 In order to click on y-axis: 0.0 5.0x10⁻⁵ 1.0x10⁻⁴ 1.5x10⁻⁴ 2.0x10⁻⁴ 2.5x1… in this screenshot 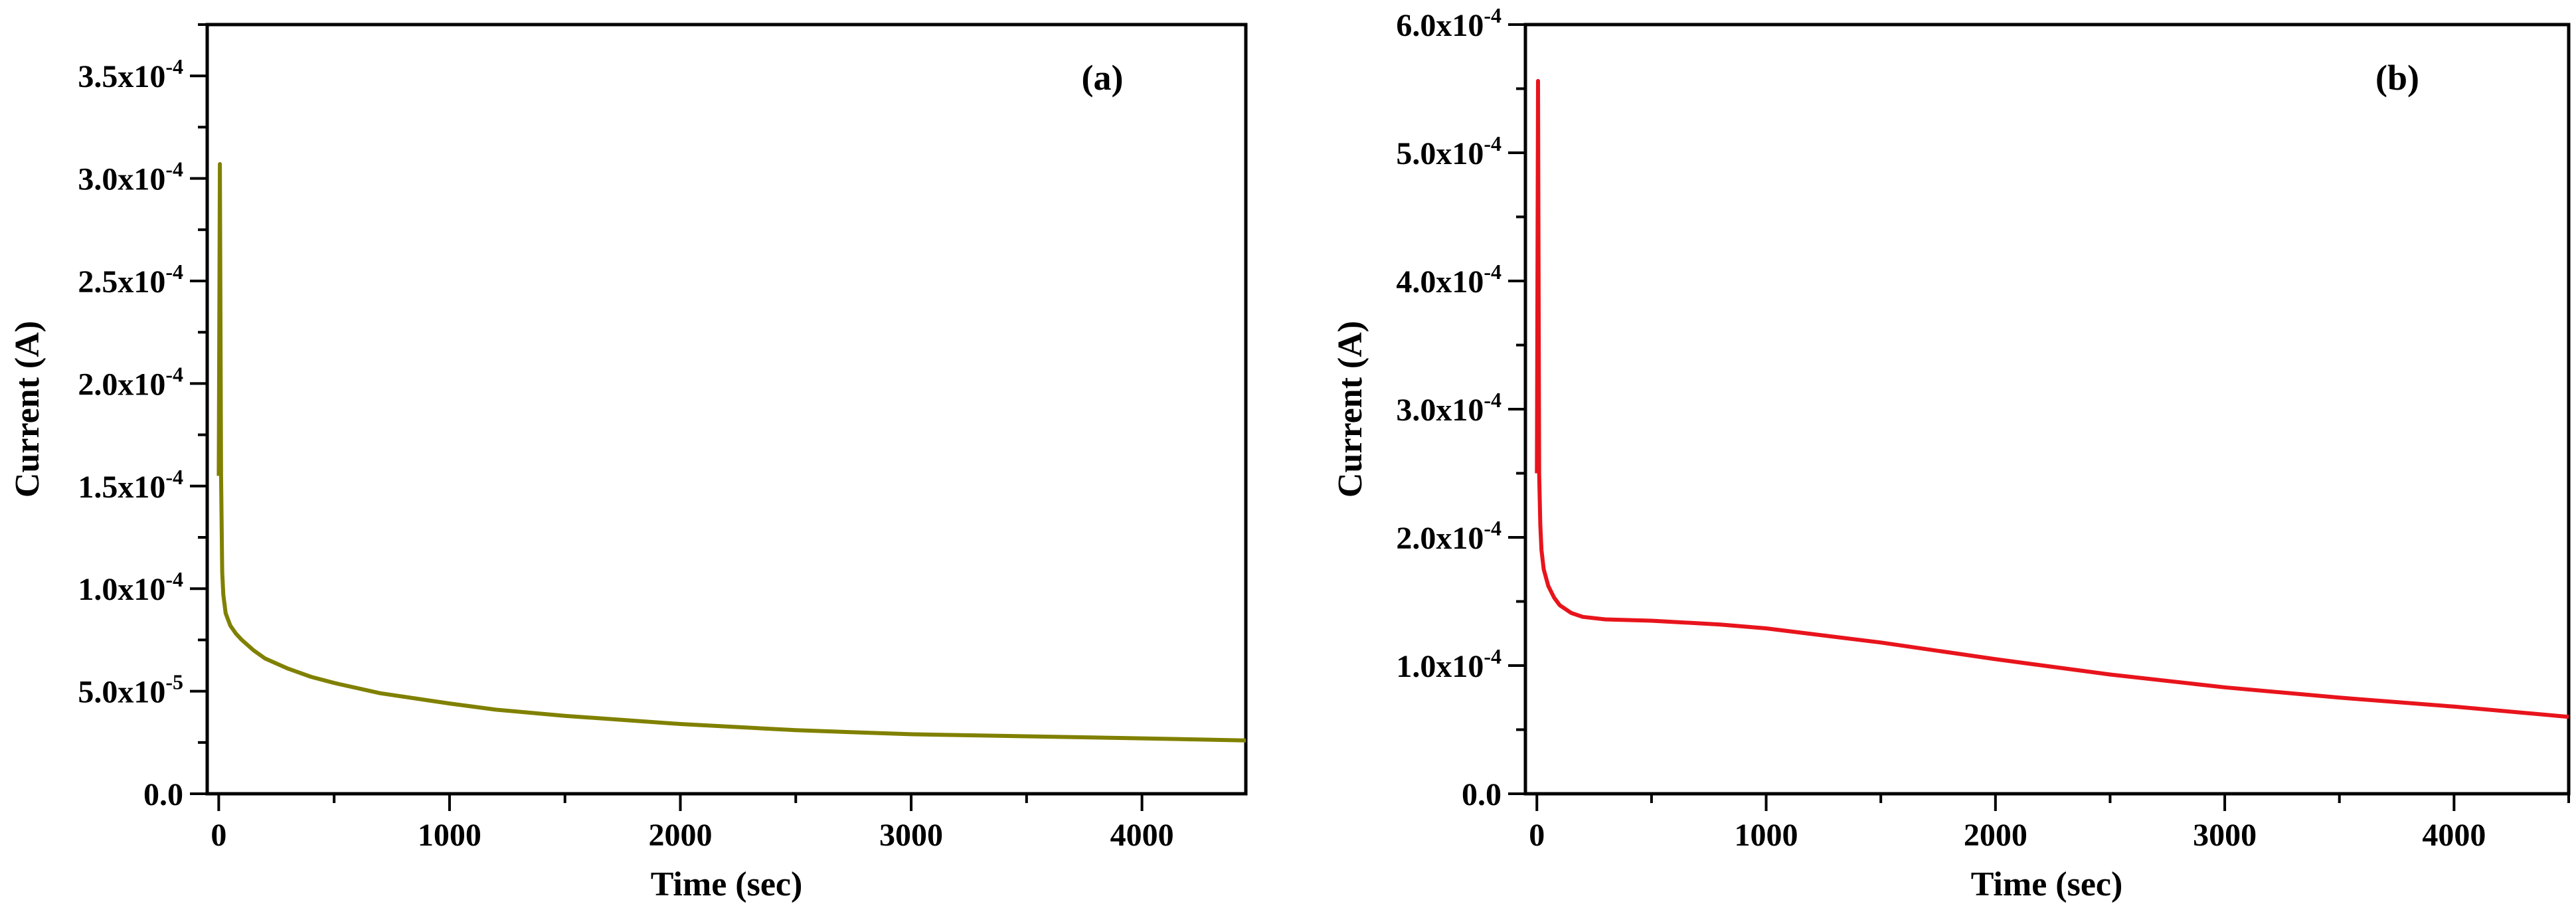, I will do `click(142, 417)`.